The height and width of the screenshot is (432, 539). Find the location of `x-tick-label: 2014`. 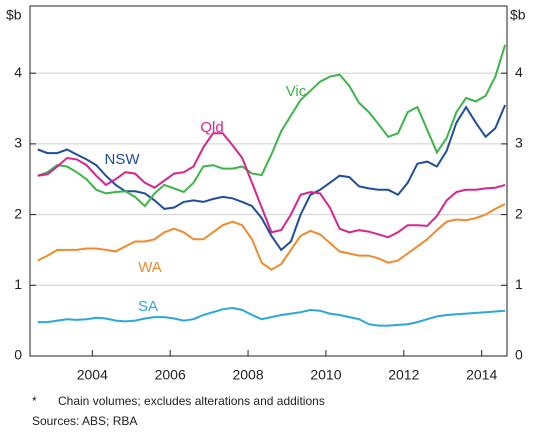

x-tick-label: 2014 is located at coordinates (481, 375).